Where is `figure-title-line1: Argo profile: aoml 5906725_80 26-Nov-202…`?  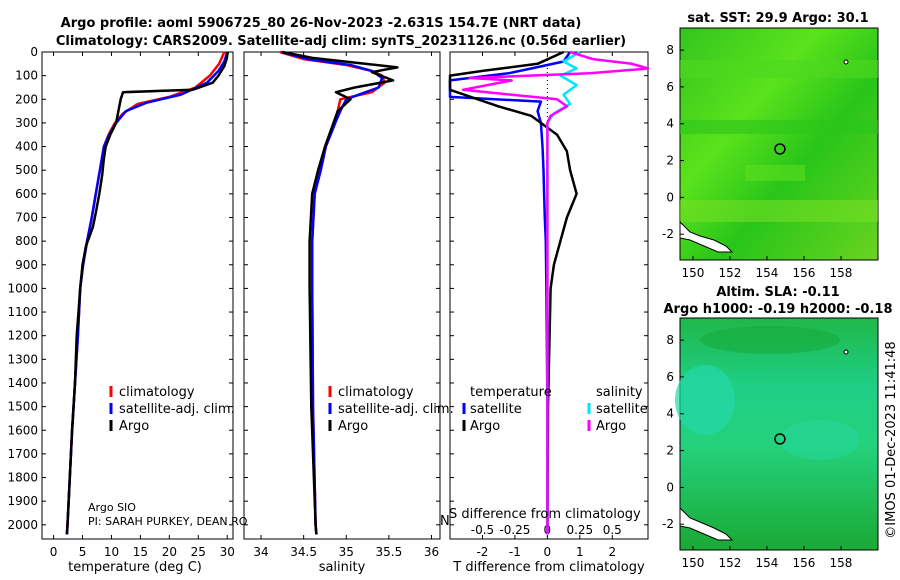 figure-title-line1: Argo profile: aoml 5906725_80 26-Nov-202… is located at coordinates (321, 23).